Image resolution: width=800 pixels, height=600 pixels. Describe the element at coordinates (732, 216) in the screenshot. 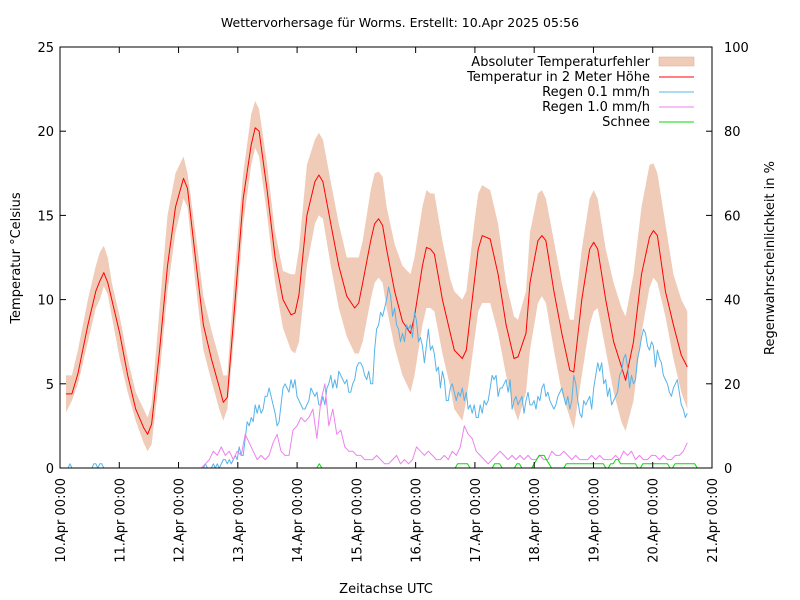

I see `y2-tick-label: 60` at that location.